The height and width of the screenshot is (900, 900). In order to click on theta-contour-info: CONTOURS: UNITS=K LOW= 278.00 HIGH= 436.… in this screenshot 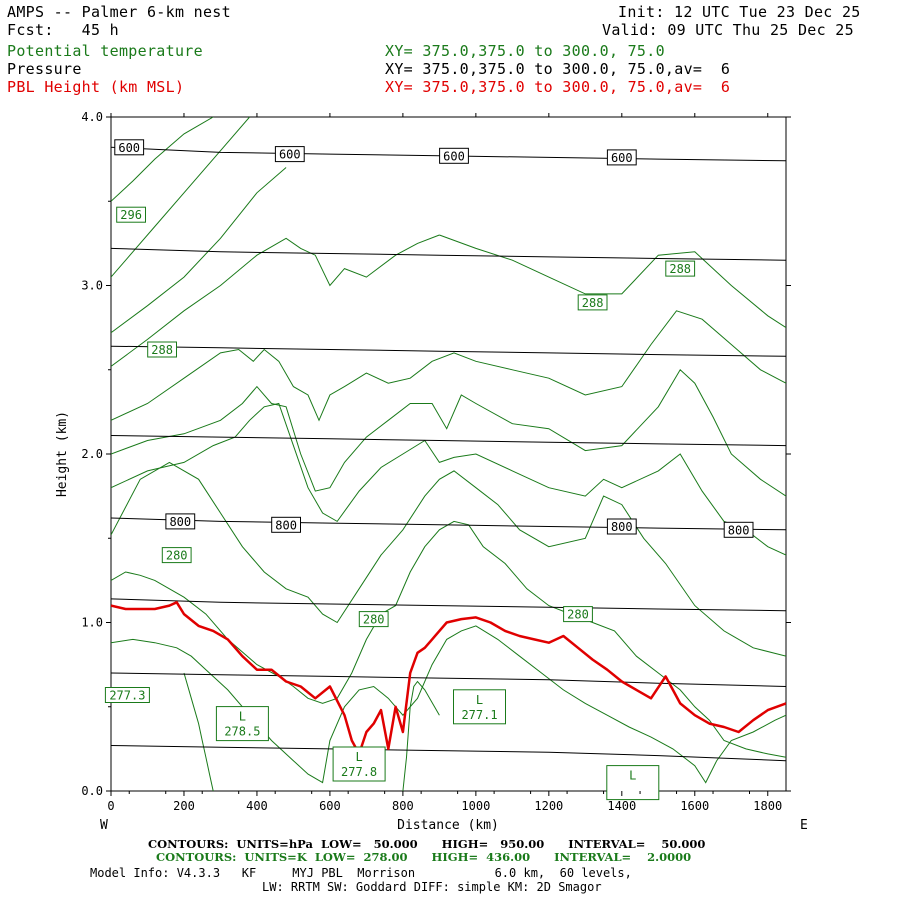, I will do `click(424, 857)`.